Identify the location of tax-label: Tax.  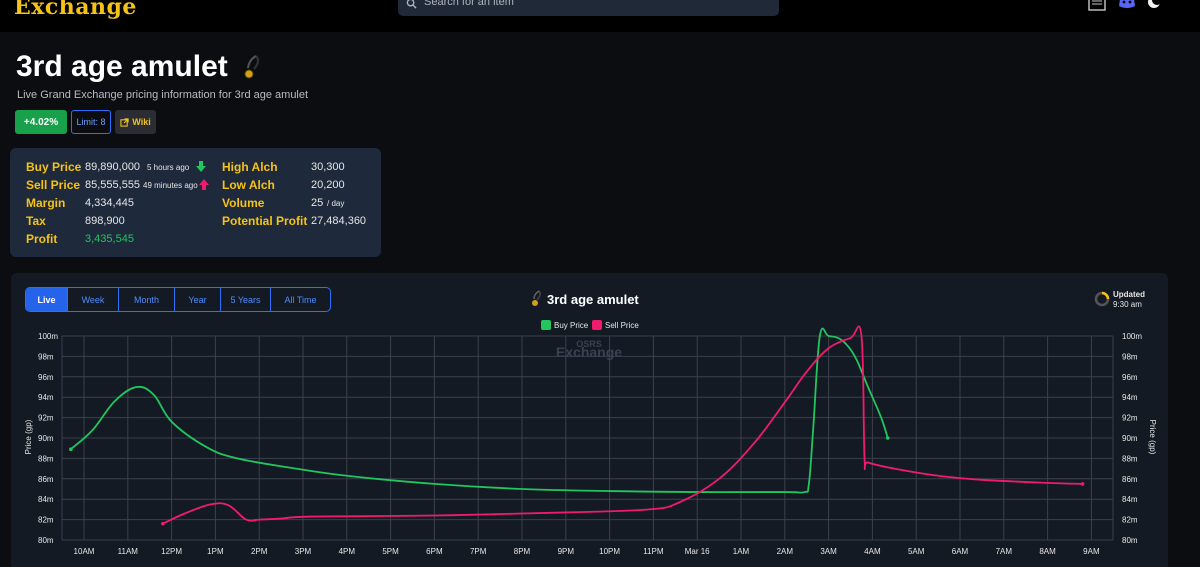
(36, 221).